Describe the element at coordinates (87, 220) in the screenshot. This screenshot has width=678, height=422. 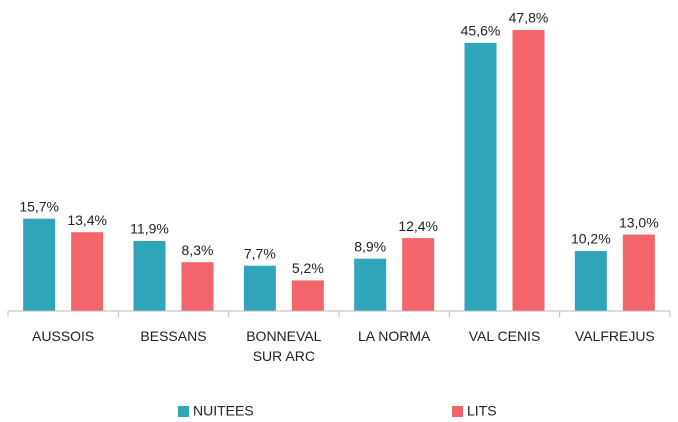
I see `data-label: 13,4%` at that location.